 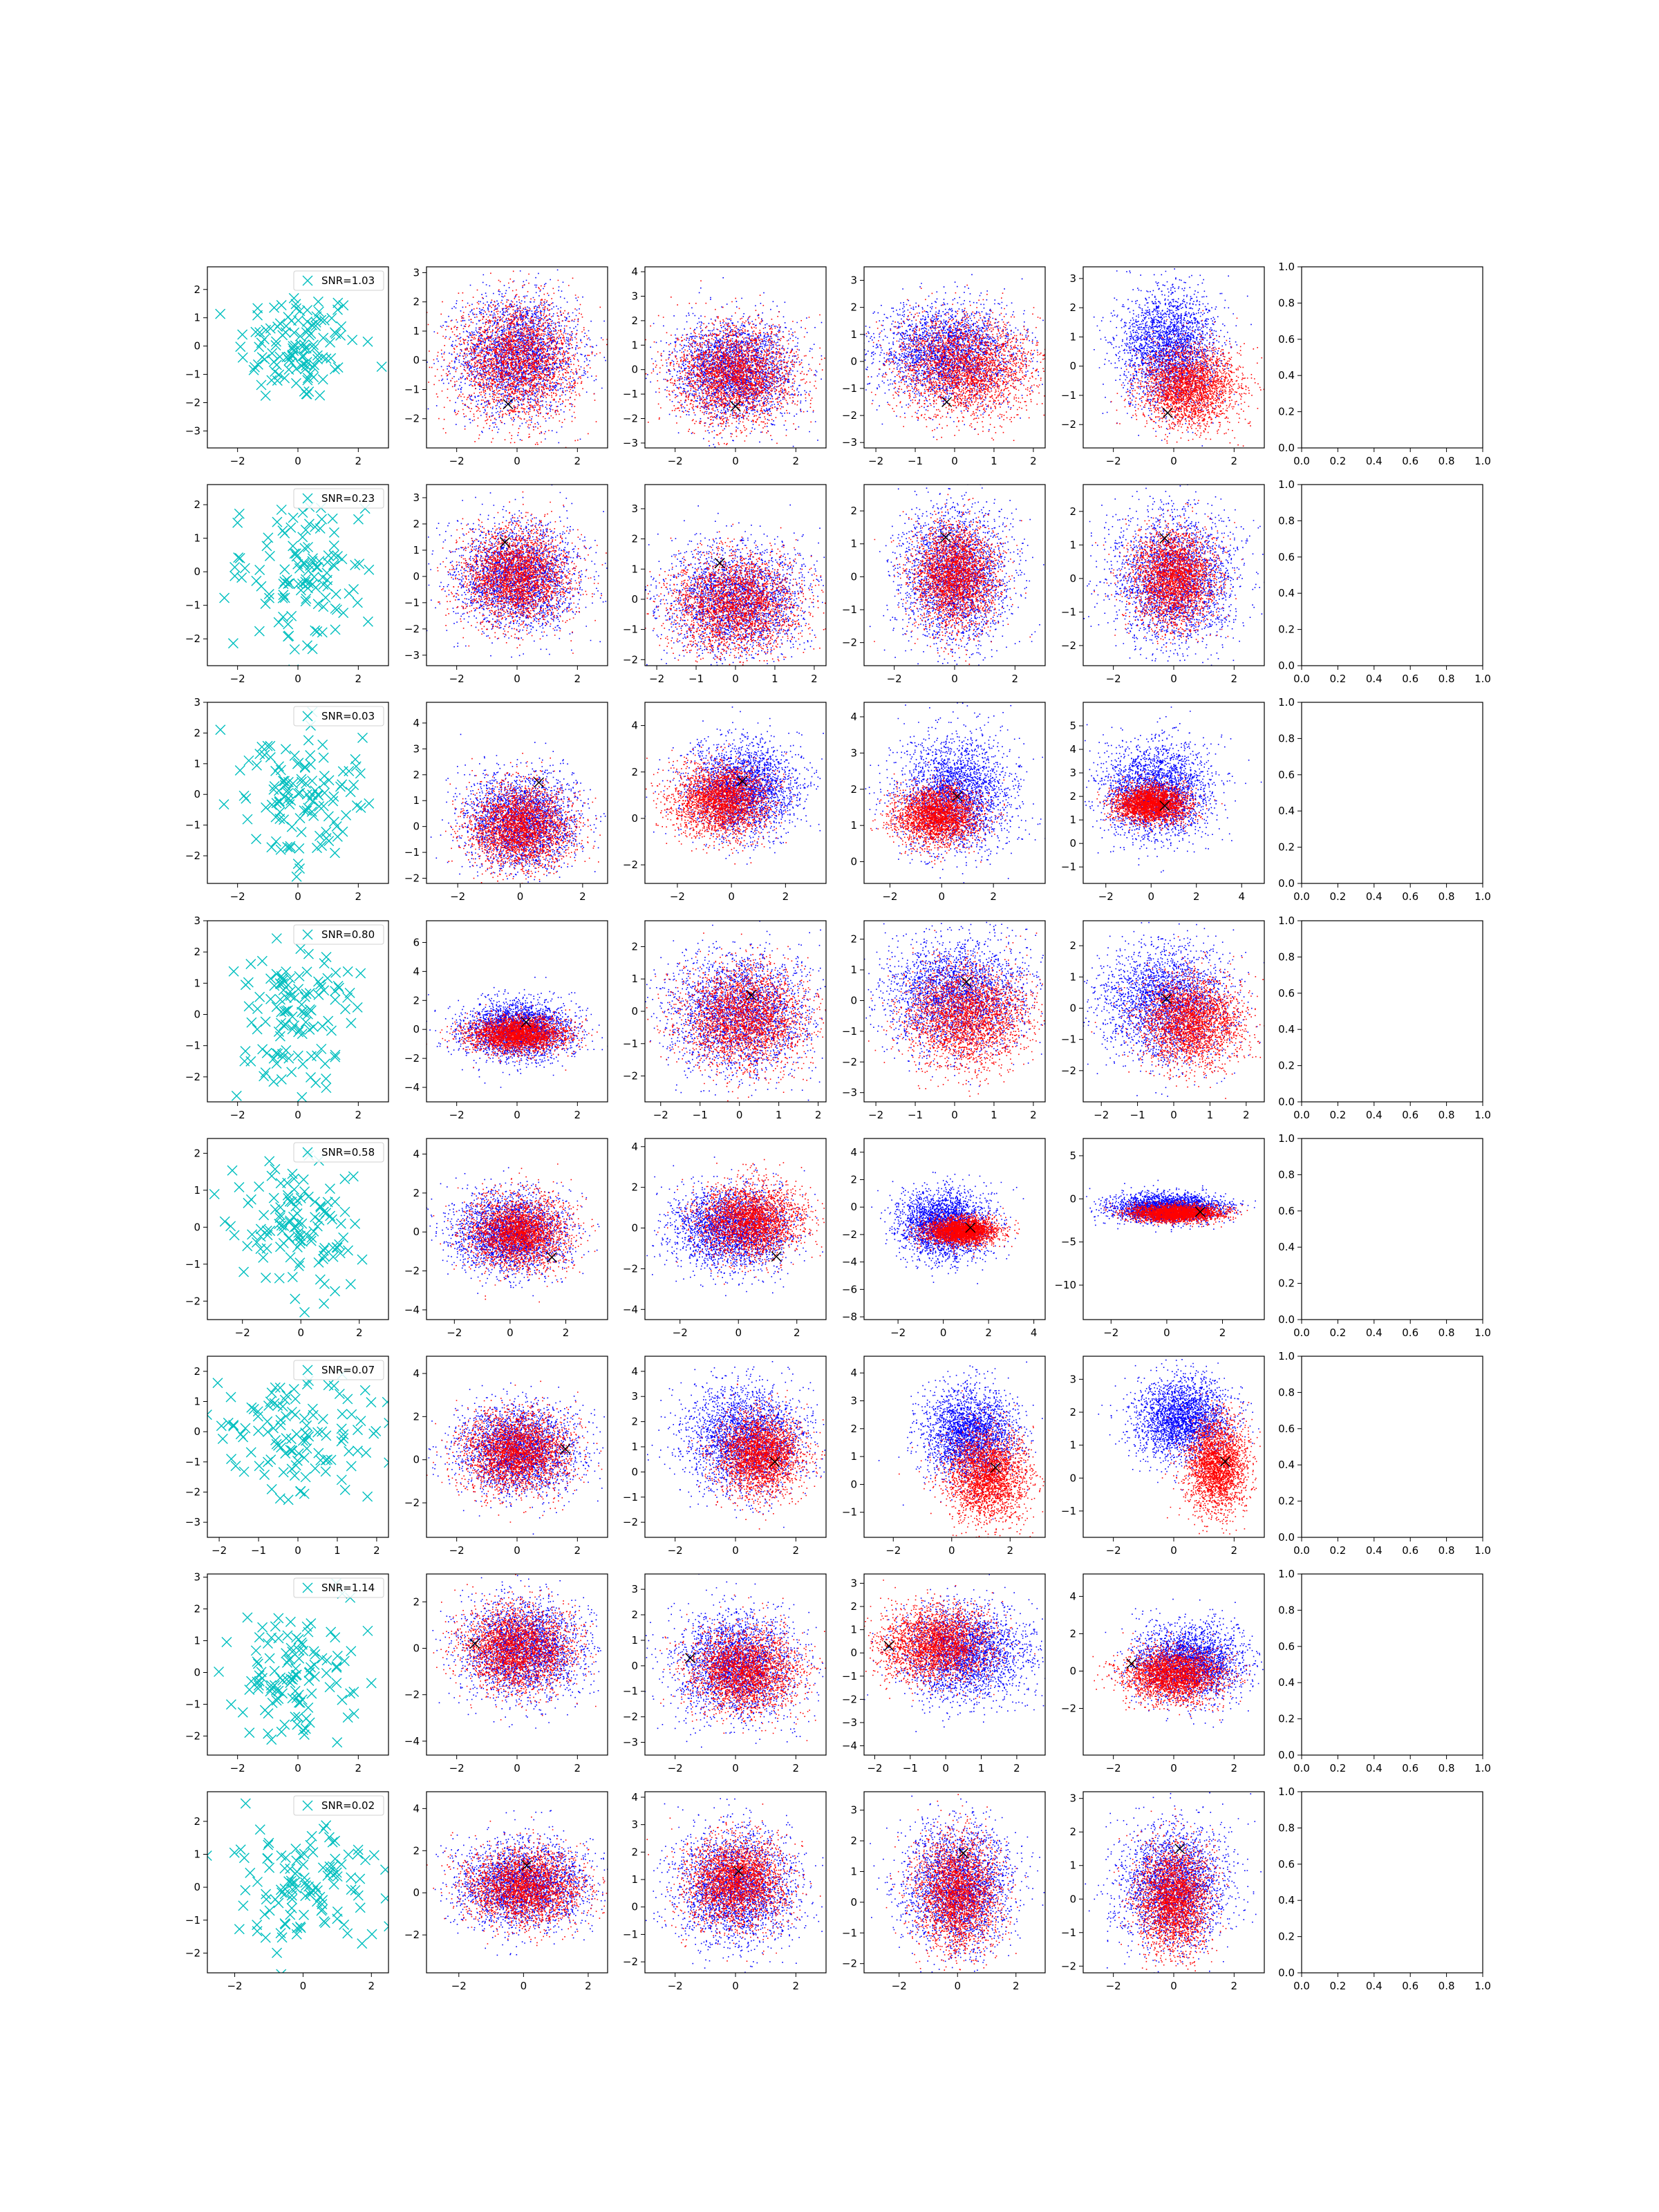 What do you see at coordinates (1302, 1333) in the screenshot?
I see `x-tick-label: 0.0` at bounding box center [1302, 1333].